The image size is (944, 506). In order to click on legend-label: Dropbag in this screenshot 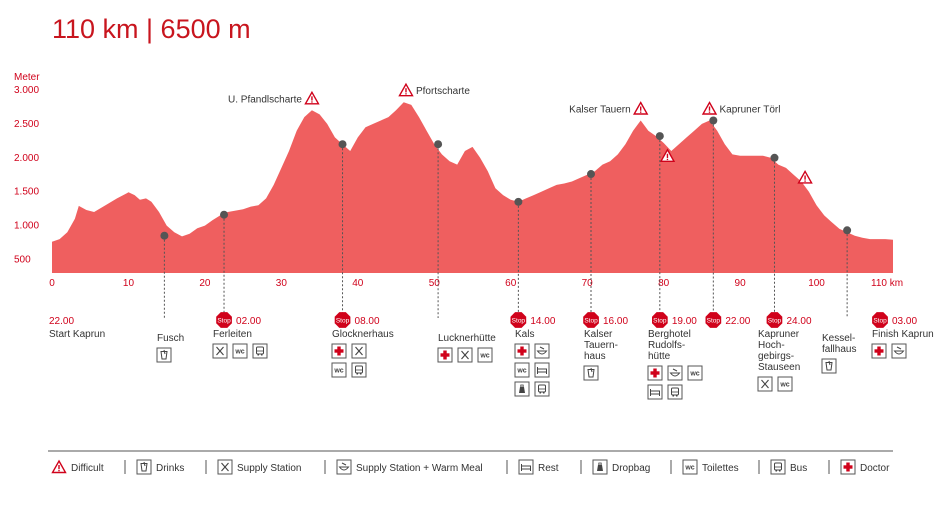, I will do `click(631, 468)`.